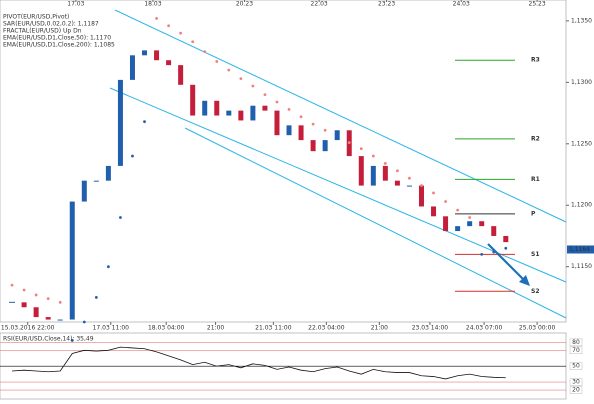 The width and height of the screenshot is (594, 404). I want to click on pivot-label: R1, so click(535, 179).